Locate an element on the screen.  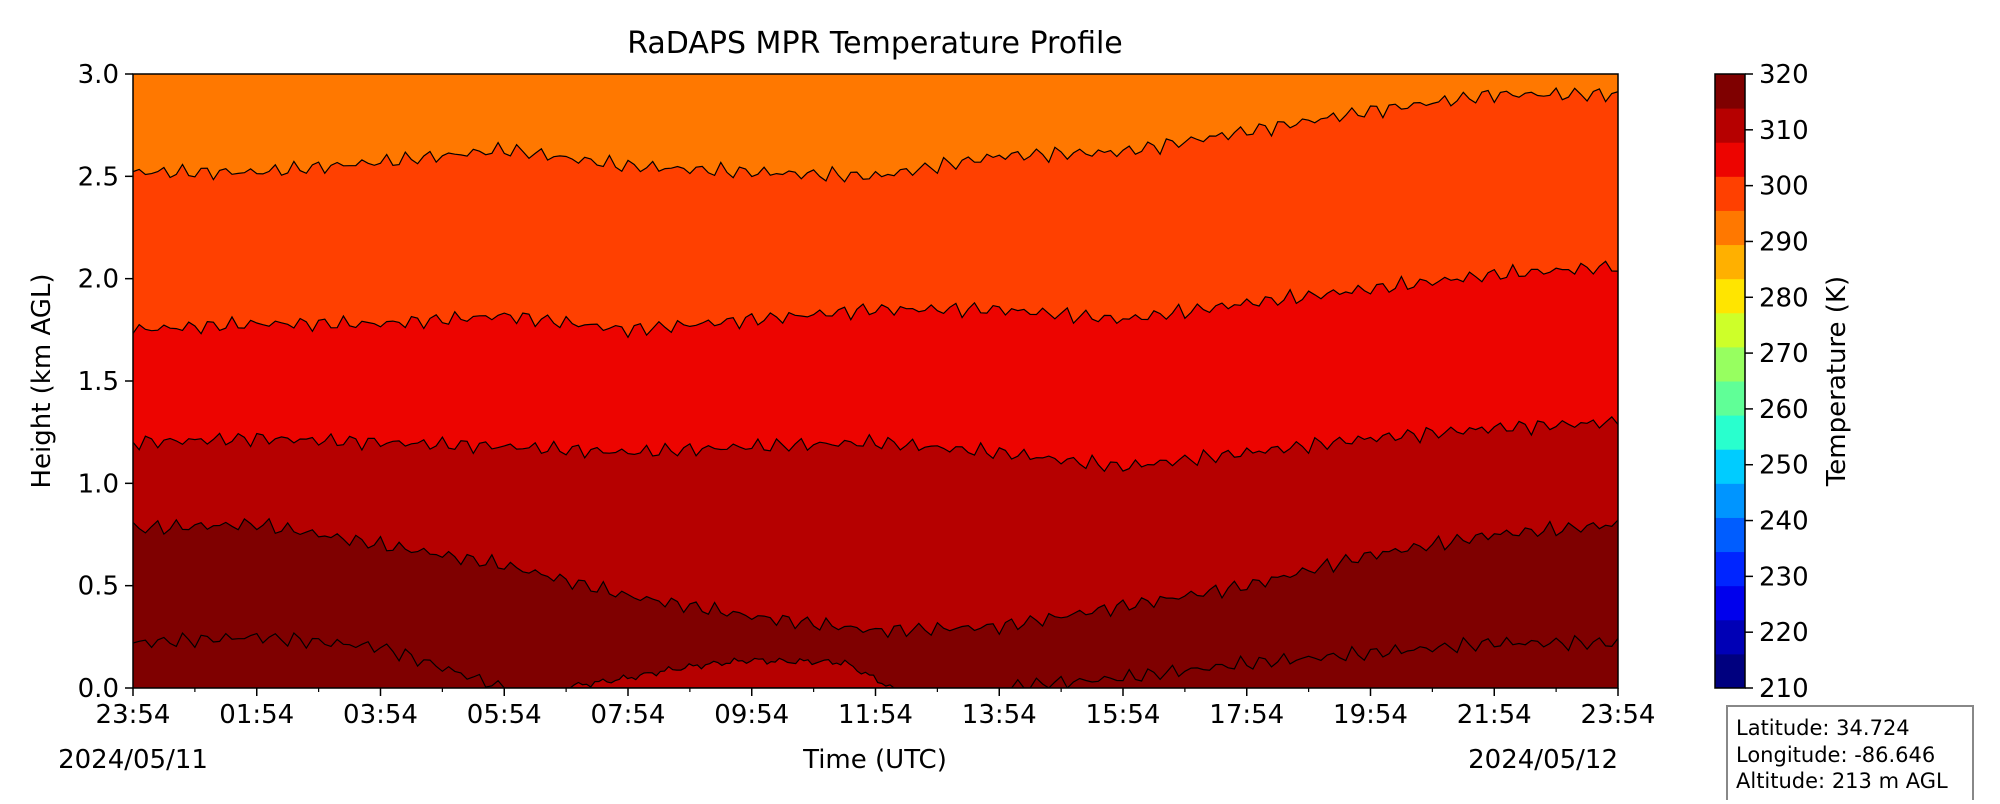
colorbar-tick-label: 290 is located at coordinates (1784, 242).